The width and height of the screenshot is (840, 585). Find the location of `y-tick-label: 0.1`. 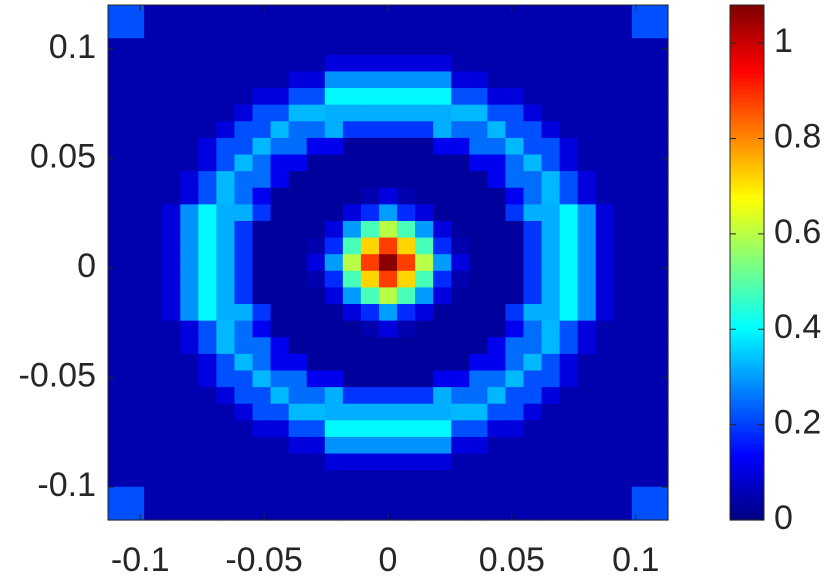

y-tick-label: 0.1 is located at coordinates (72, 47).